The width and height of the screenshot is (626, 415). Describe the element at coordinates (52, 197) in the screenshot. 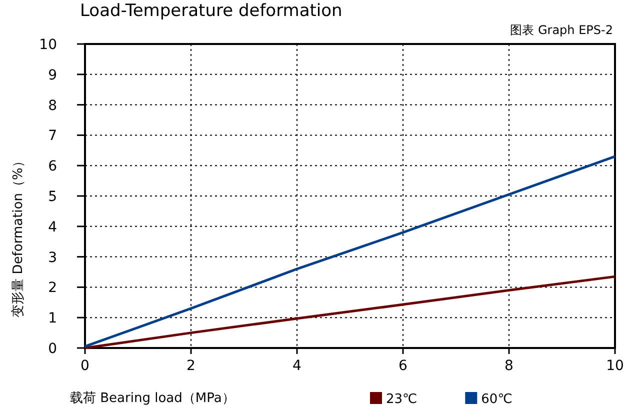

I see `y-tick-label: 5` at that location.